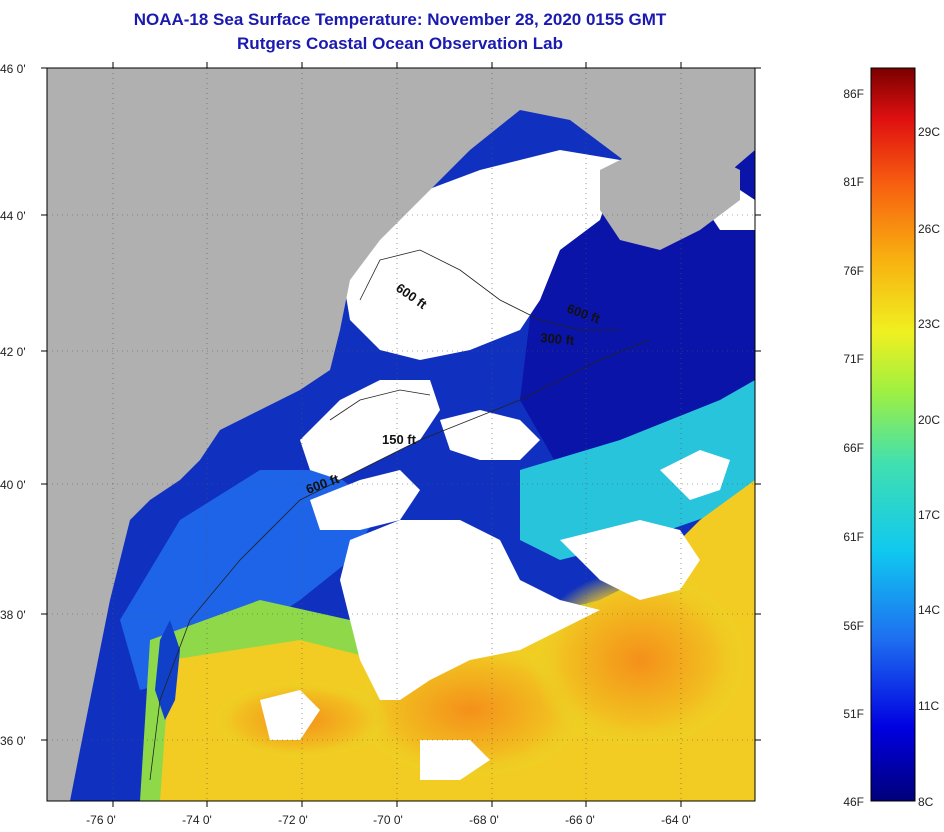 Image resolution: width=944 pixels, height=832 pixels. I want to click on fahrenheit-labels: 86F 81F 76F 71F 66F 61F 56F 51F 46F, so click(853, 448).